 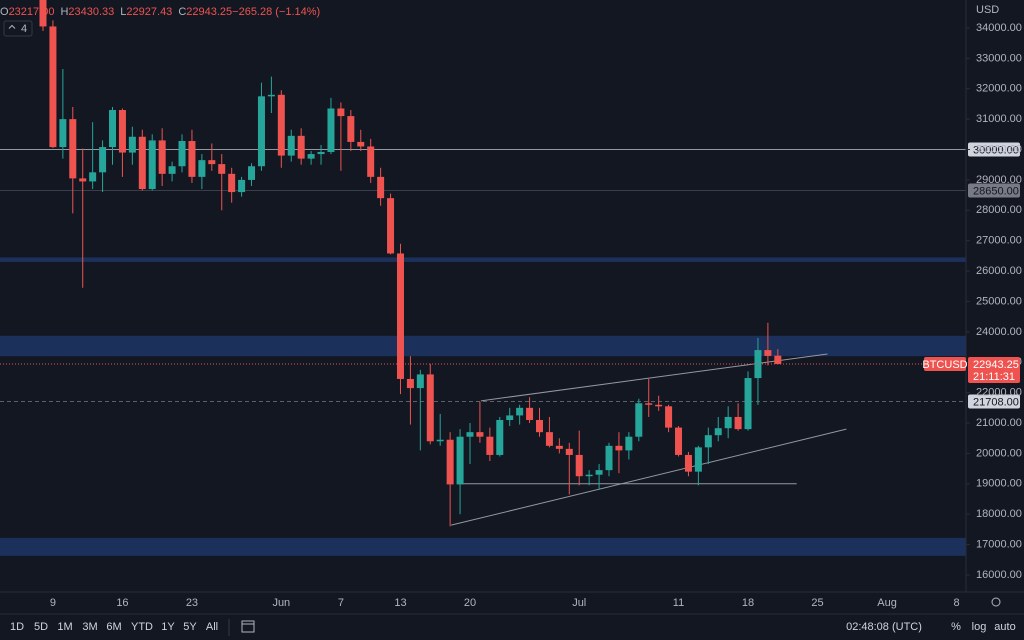 What do you see at coordinates (182, 12) in the screenshot?
I see `ohlc-letter: C` at bounding box center [182, 12].